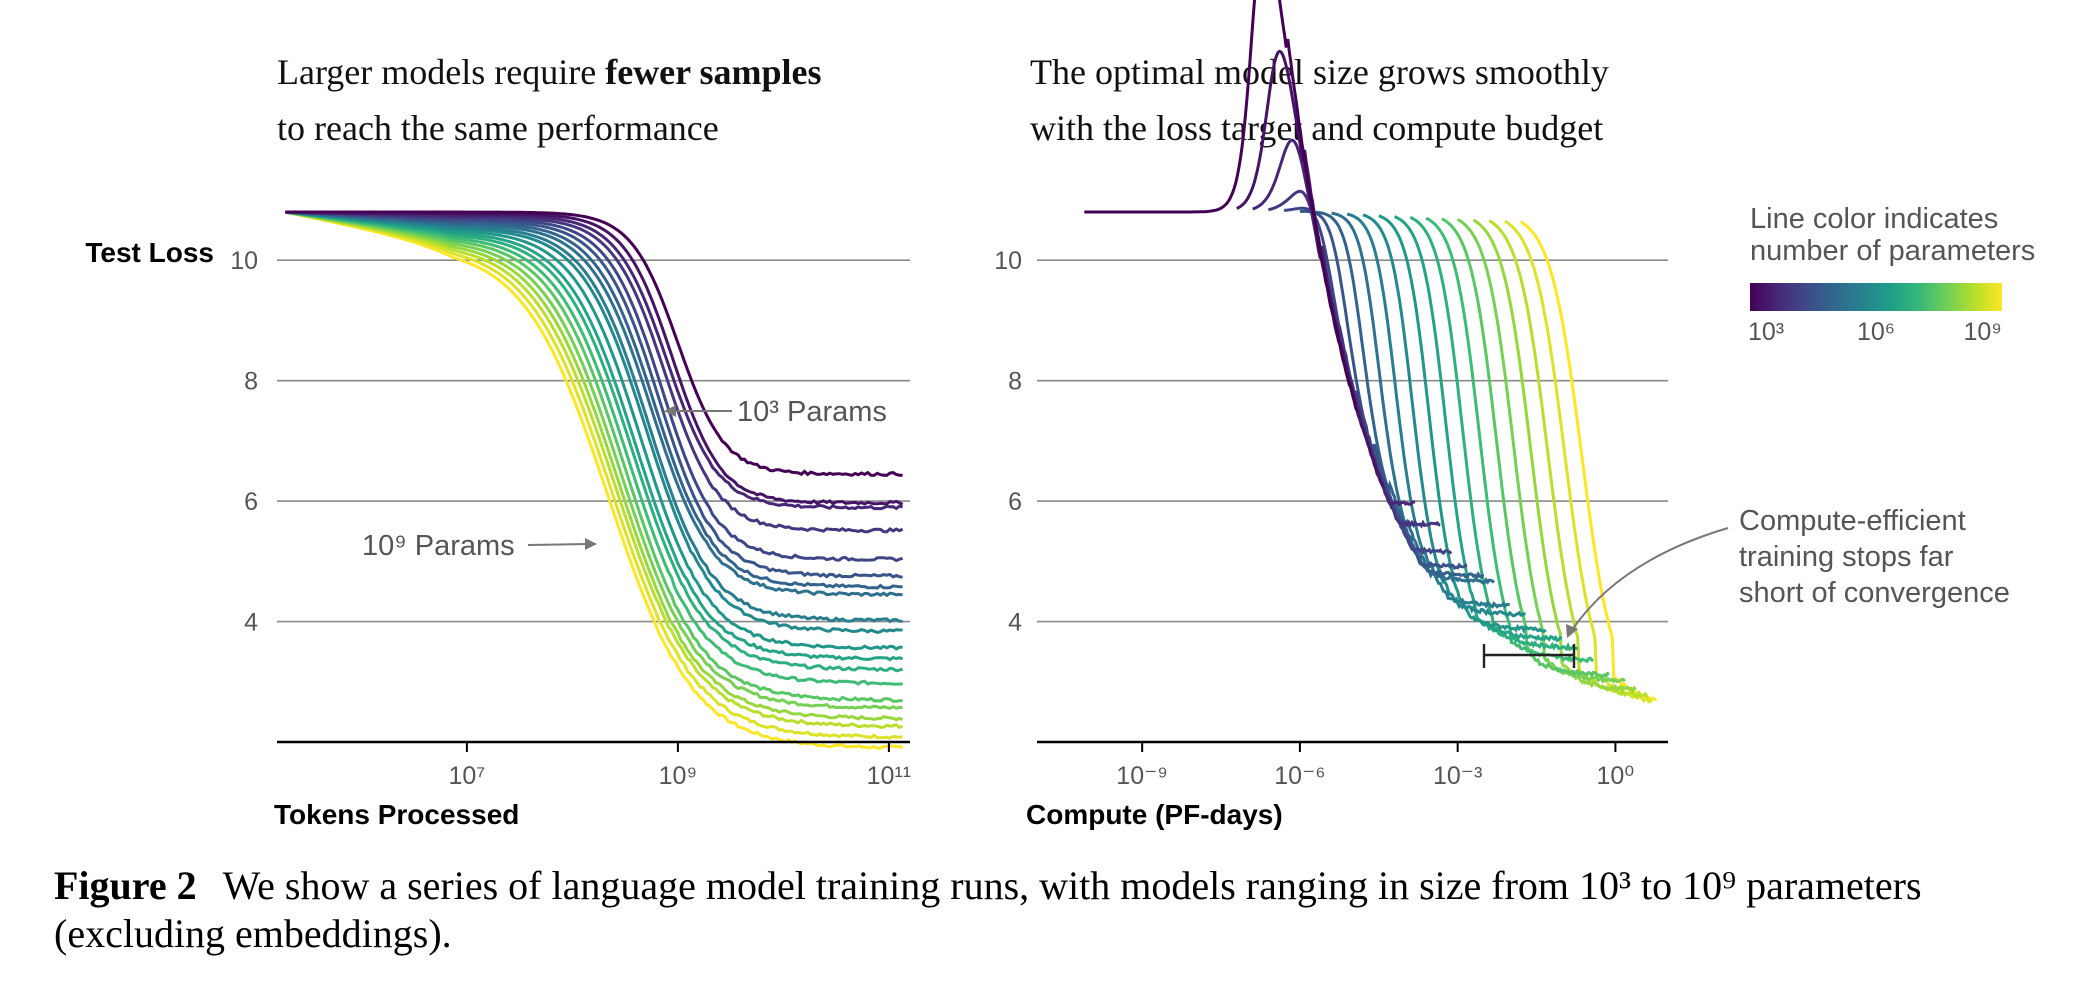 This screenshot has height=994, width=2086. I want to click on right-title-line2: with the loss target and compute budget, so click(1316, 128).